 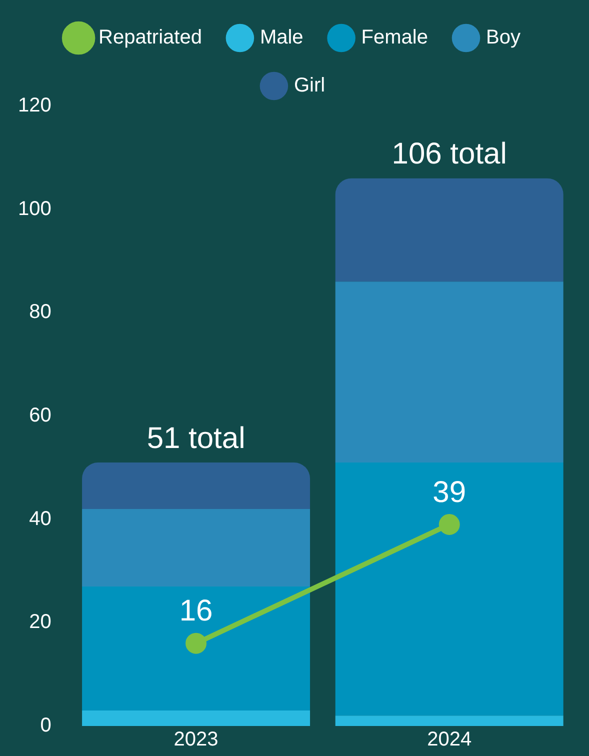 I want to click on legend-label: Male, so click(x=282, y=37).